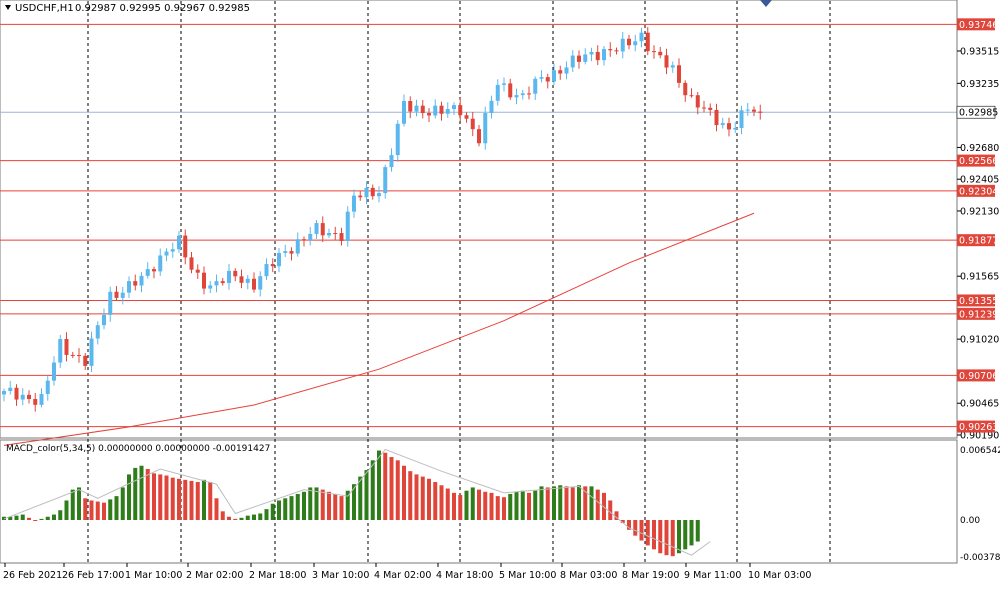  Describe the element at coordinates (351, 503) in the screenshot. I see `macd-histogram` at that location.